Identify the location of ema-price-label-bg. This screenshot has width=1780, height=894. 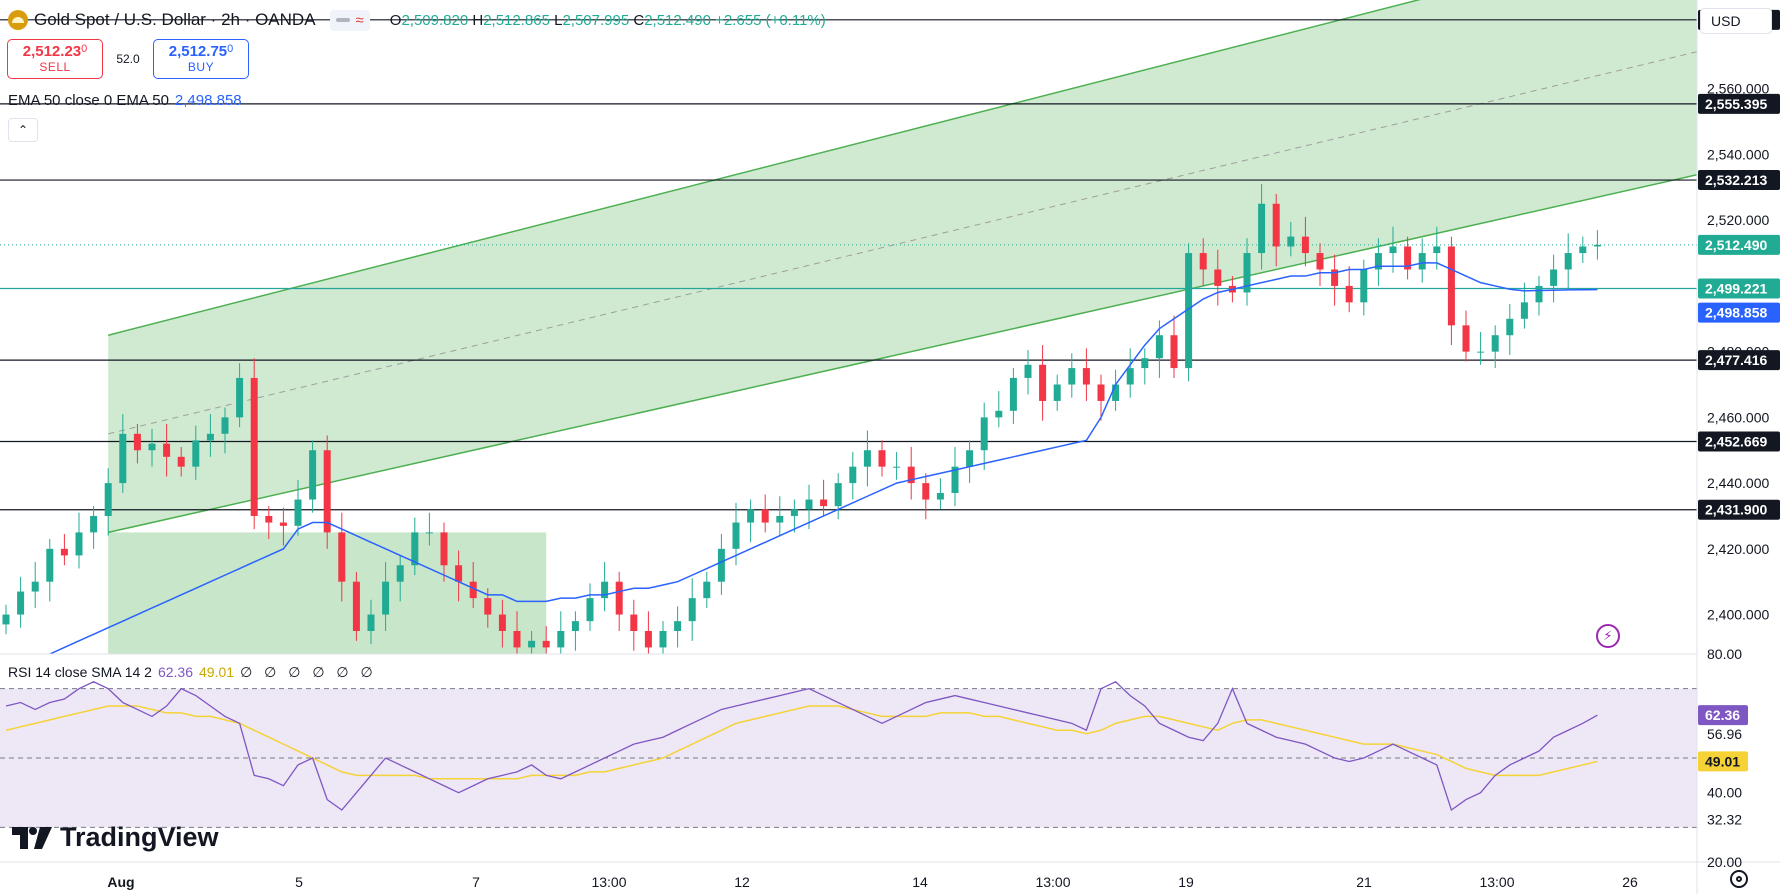
(1739, 312).